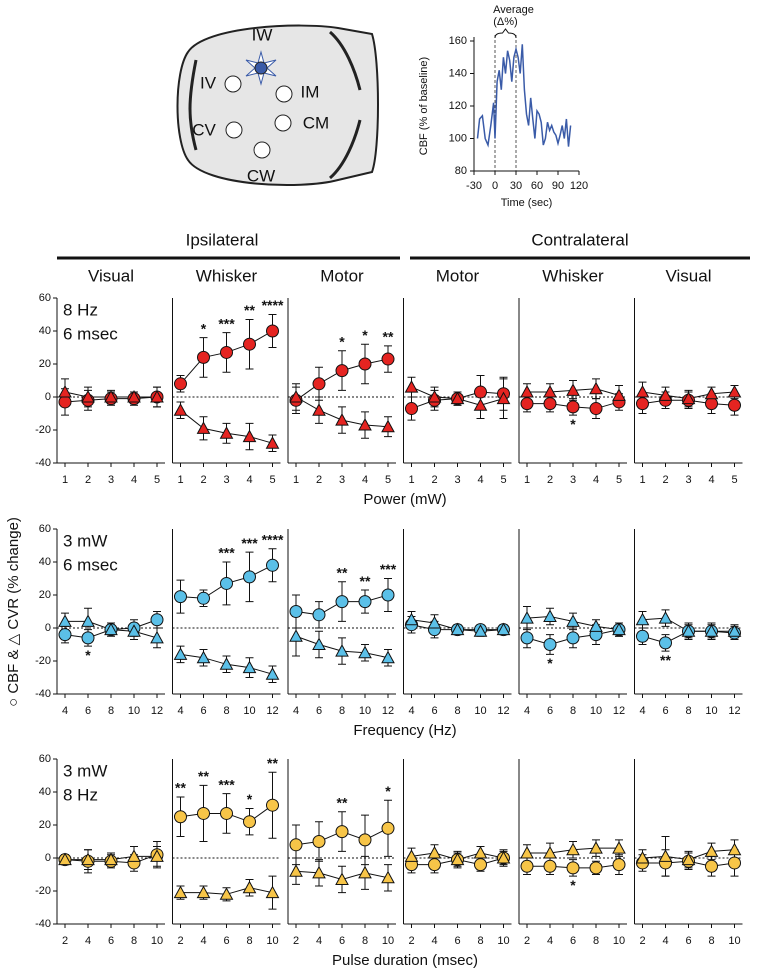 Image resolution: width=760 pixels, height=979 pixels. I want to click on trace, so click(524, 96).